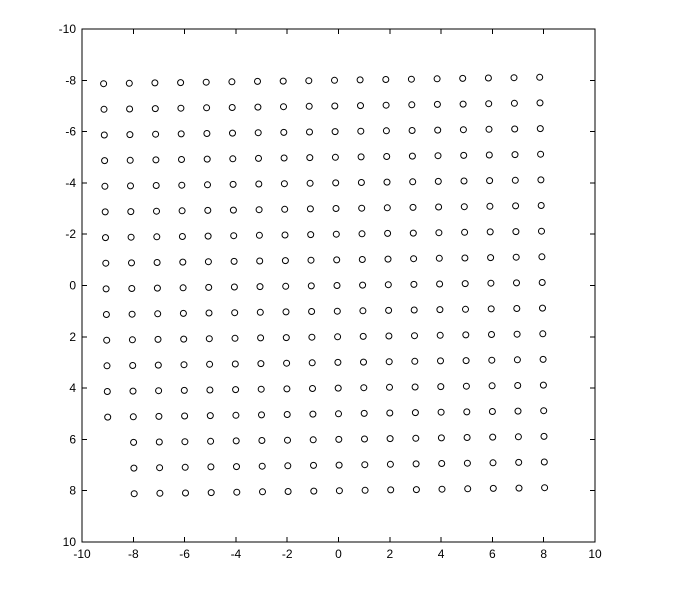  What do you see at coordinates (389, 554) in the screenshot?
I see `x-tick-label: 2` at bounding box center [389, 554].